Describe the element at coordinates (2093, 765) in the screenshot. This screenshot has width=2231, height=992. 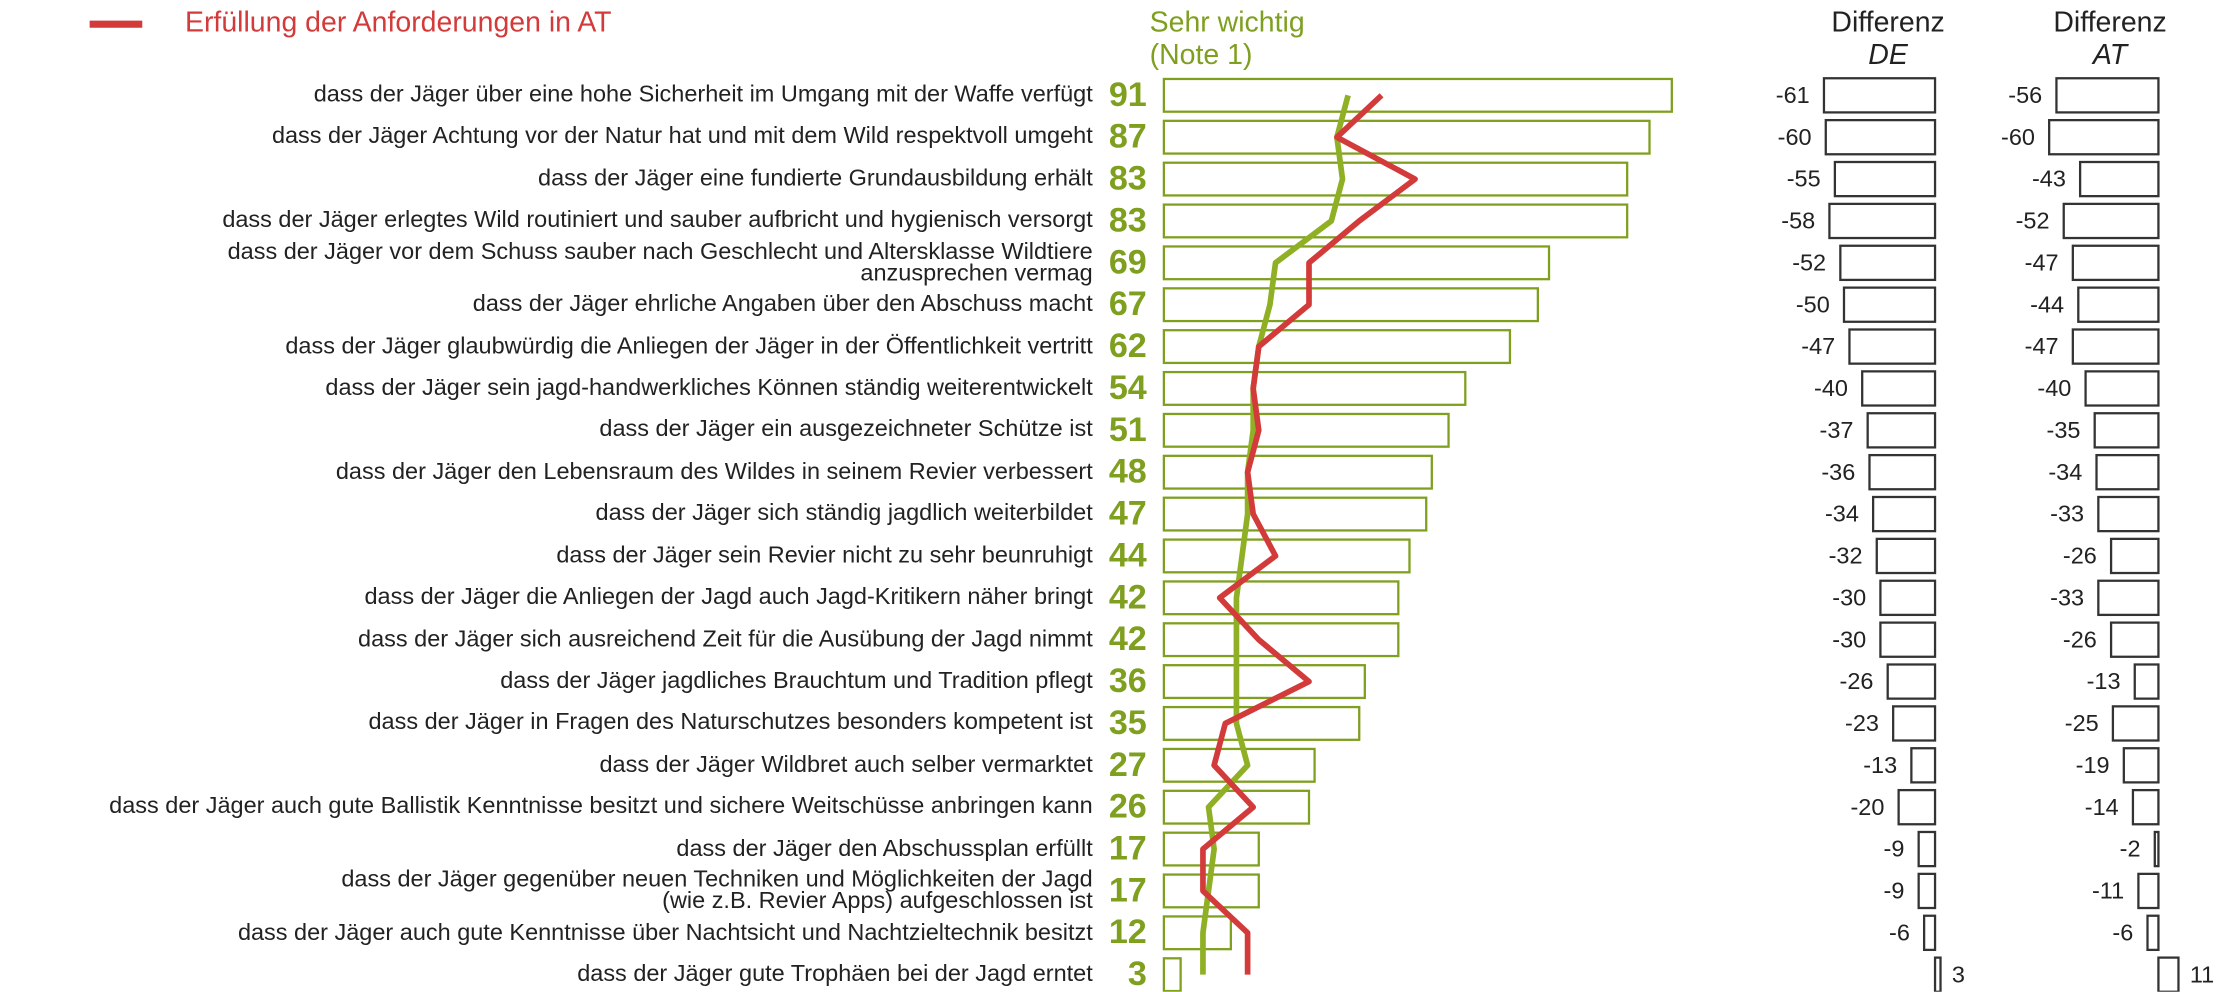
I see `diff-label: -19` at that location.